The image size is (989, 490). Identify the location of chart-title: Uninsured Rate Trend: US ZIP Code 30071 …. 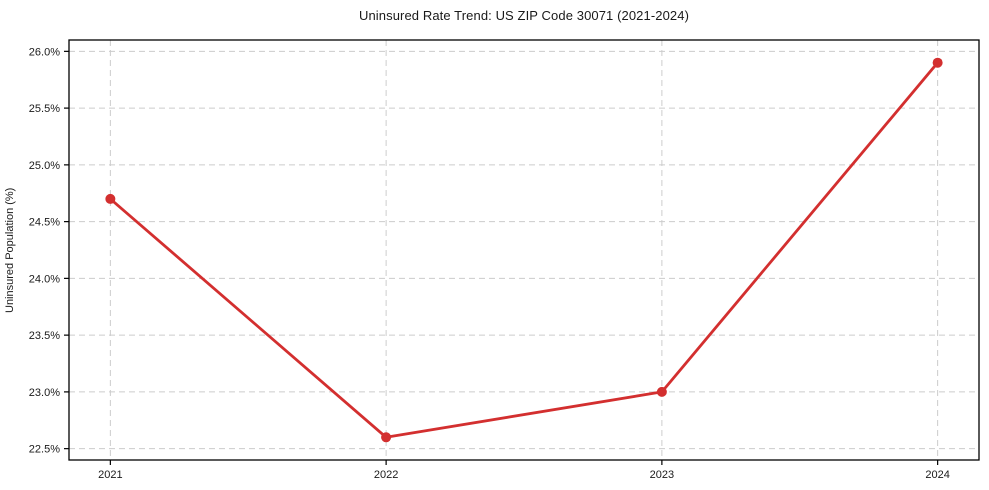
(524, 15).